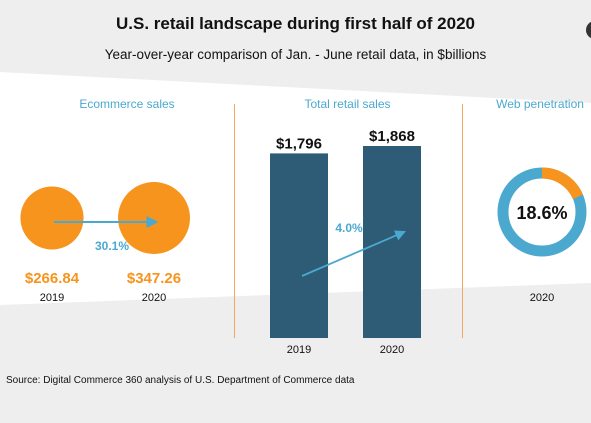 This screenshot has height=423, width=591. I want to click on web-penetration-label: Web penetration, so click(540, 104).